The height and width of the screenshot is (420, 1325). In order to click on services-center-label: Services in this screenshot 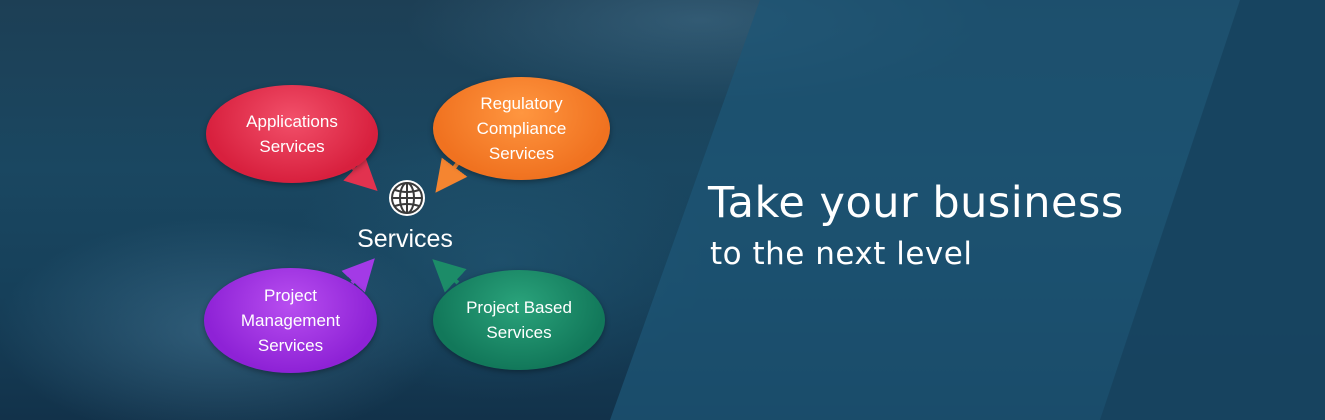, I will do `click(405, 239)`.